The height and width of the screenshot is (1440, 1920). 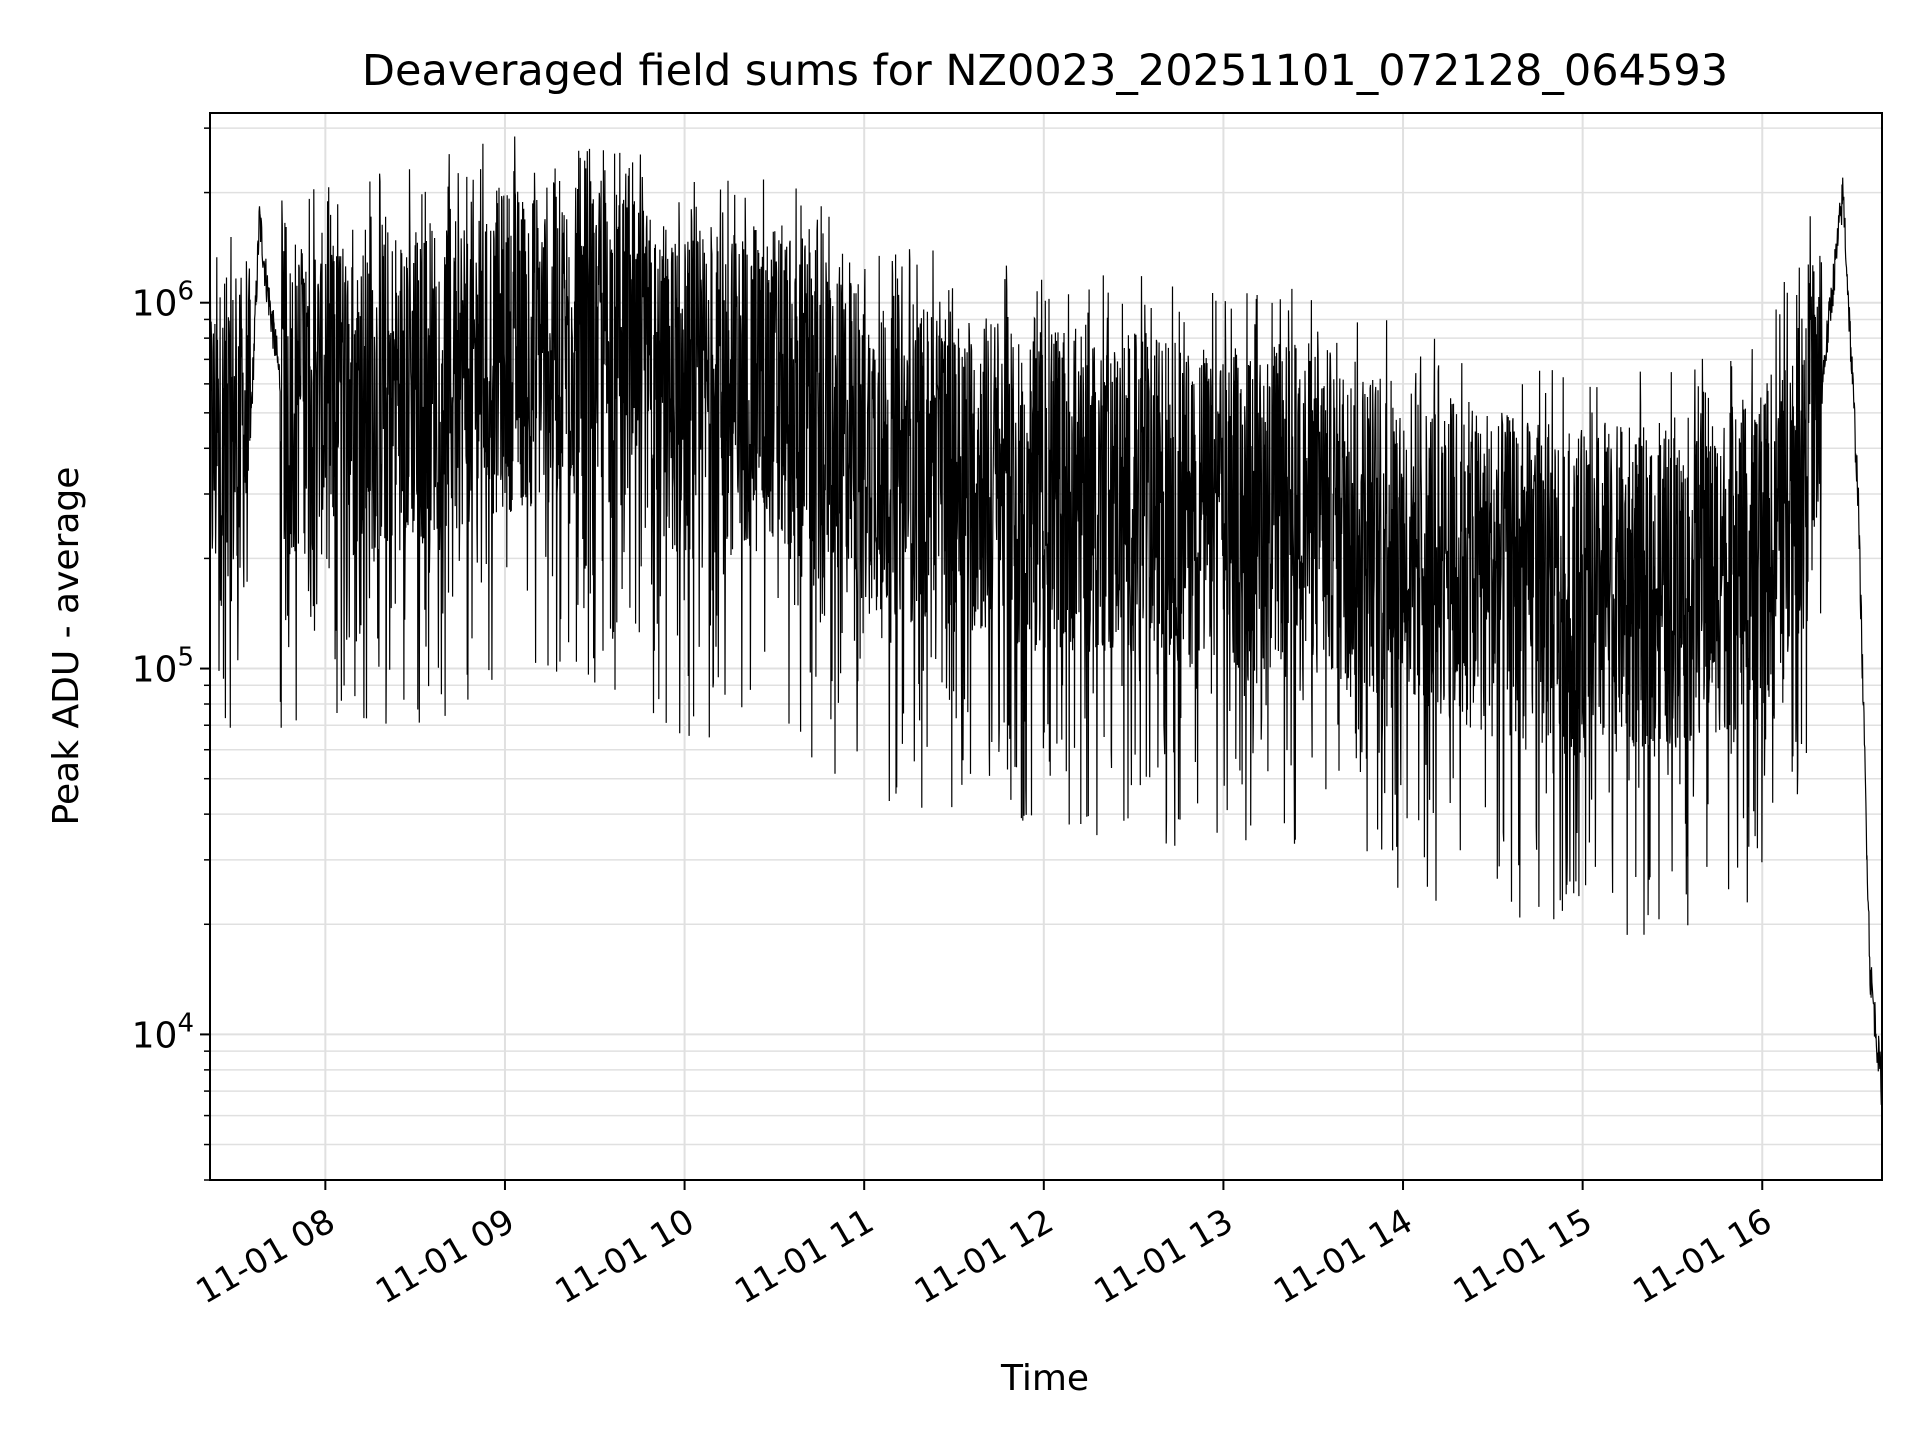 I want to click on y-tick-label: 10⁶, so click(x=163, y=301).